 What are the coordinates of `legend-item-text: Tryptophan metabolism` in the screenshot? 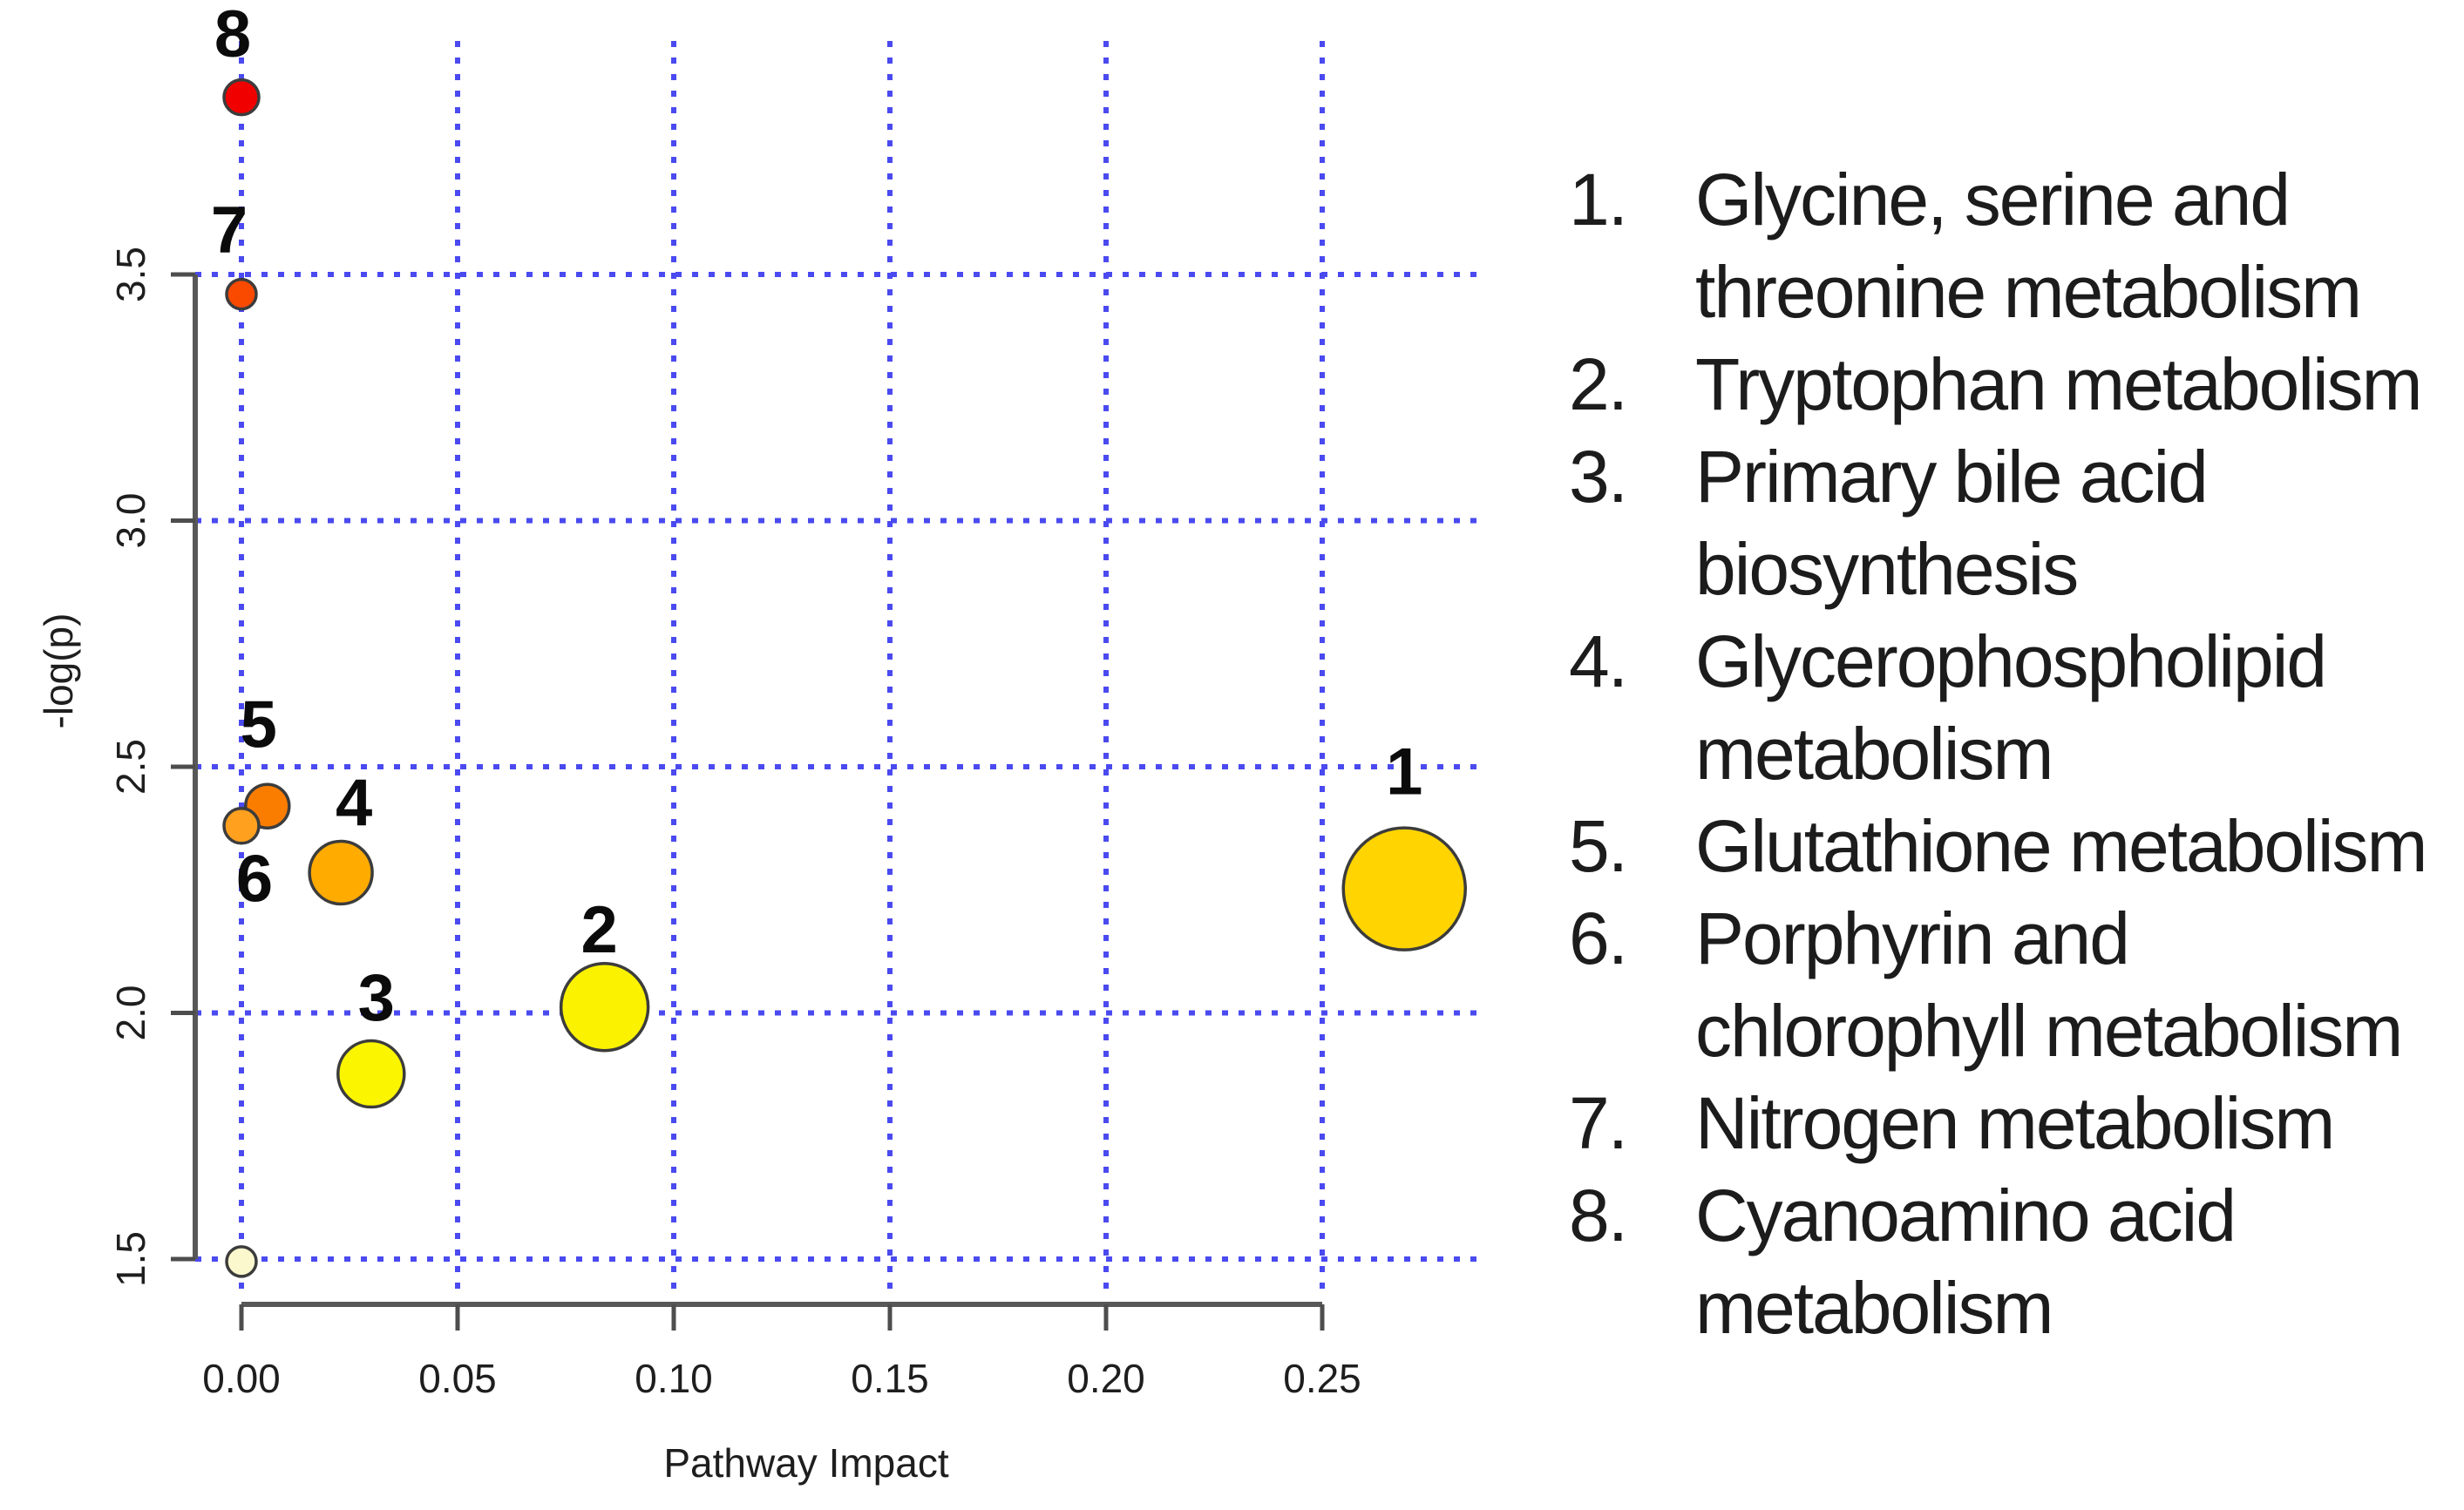 It's located at (2059, 384).